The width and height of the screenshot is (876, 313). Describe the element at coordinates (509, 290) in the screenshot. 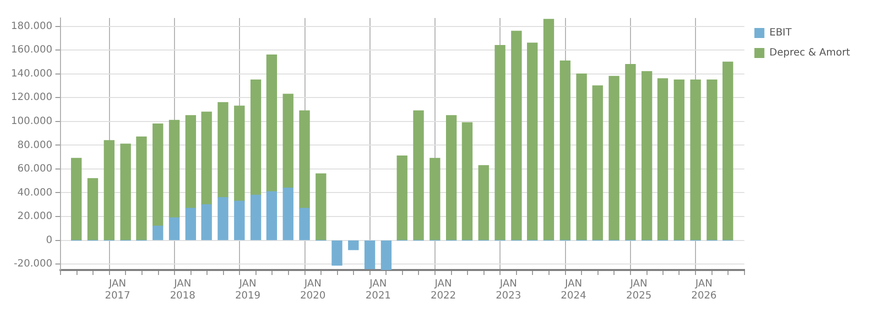

I see `x-tick-label: JAN 2023` at that location.